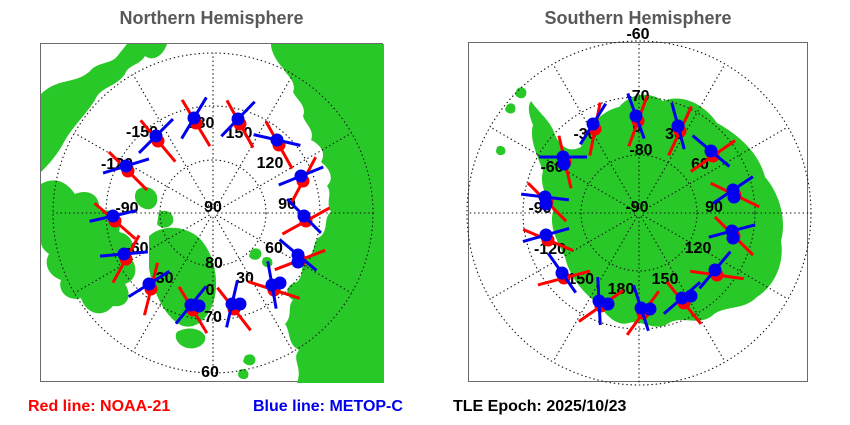  I want to click on grid-label: 80, so click(214, 263).